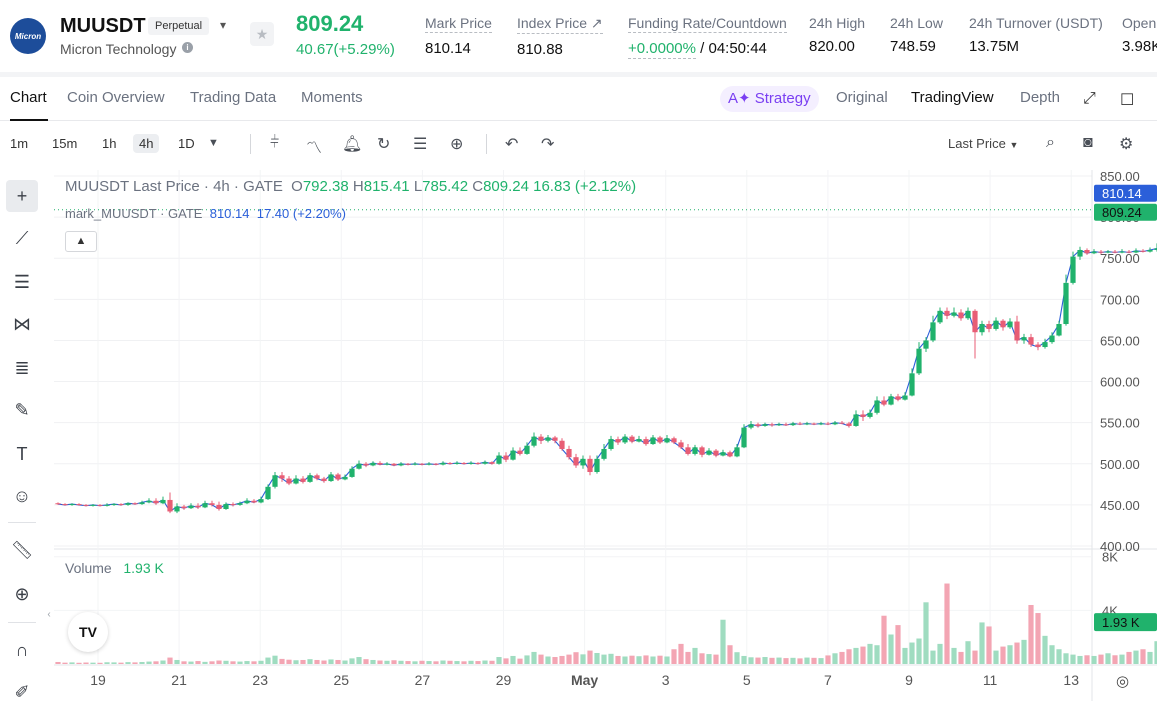  Describe the element at coordinates (1050, 142) in the screenshot. I see `search-icon: ⌕` at that location.